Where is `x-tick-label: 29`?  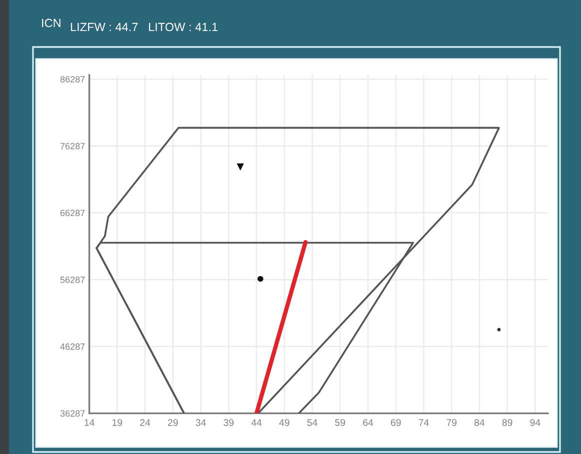
x-tick-label: 29 is located at coordinates (173, 422).